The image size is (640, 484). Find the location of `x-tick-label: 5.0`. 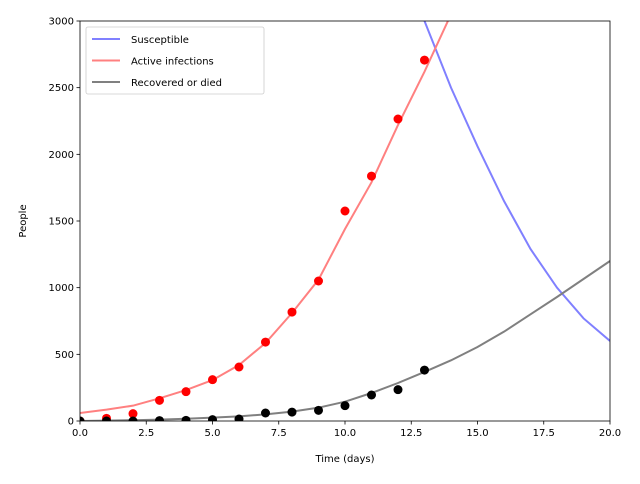

x-tick-label: 5.0 is located at coordinates (213, 433).